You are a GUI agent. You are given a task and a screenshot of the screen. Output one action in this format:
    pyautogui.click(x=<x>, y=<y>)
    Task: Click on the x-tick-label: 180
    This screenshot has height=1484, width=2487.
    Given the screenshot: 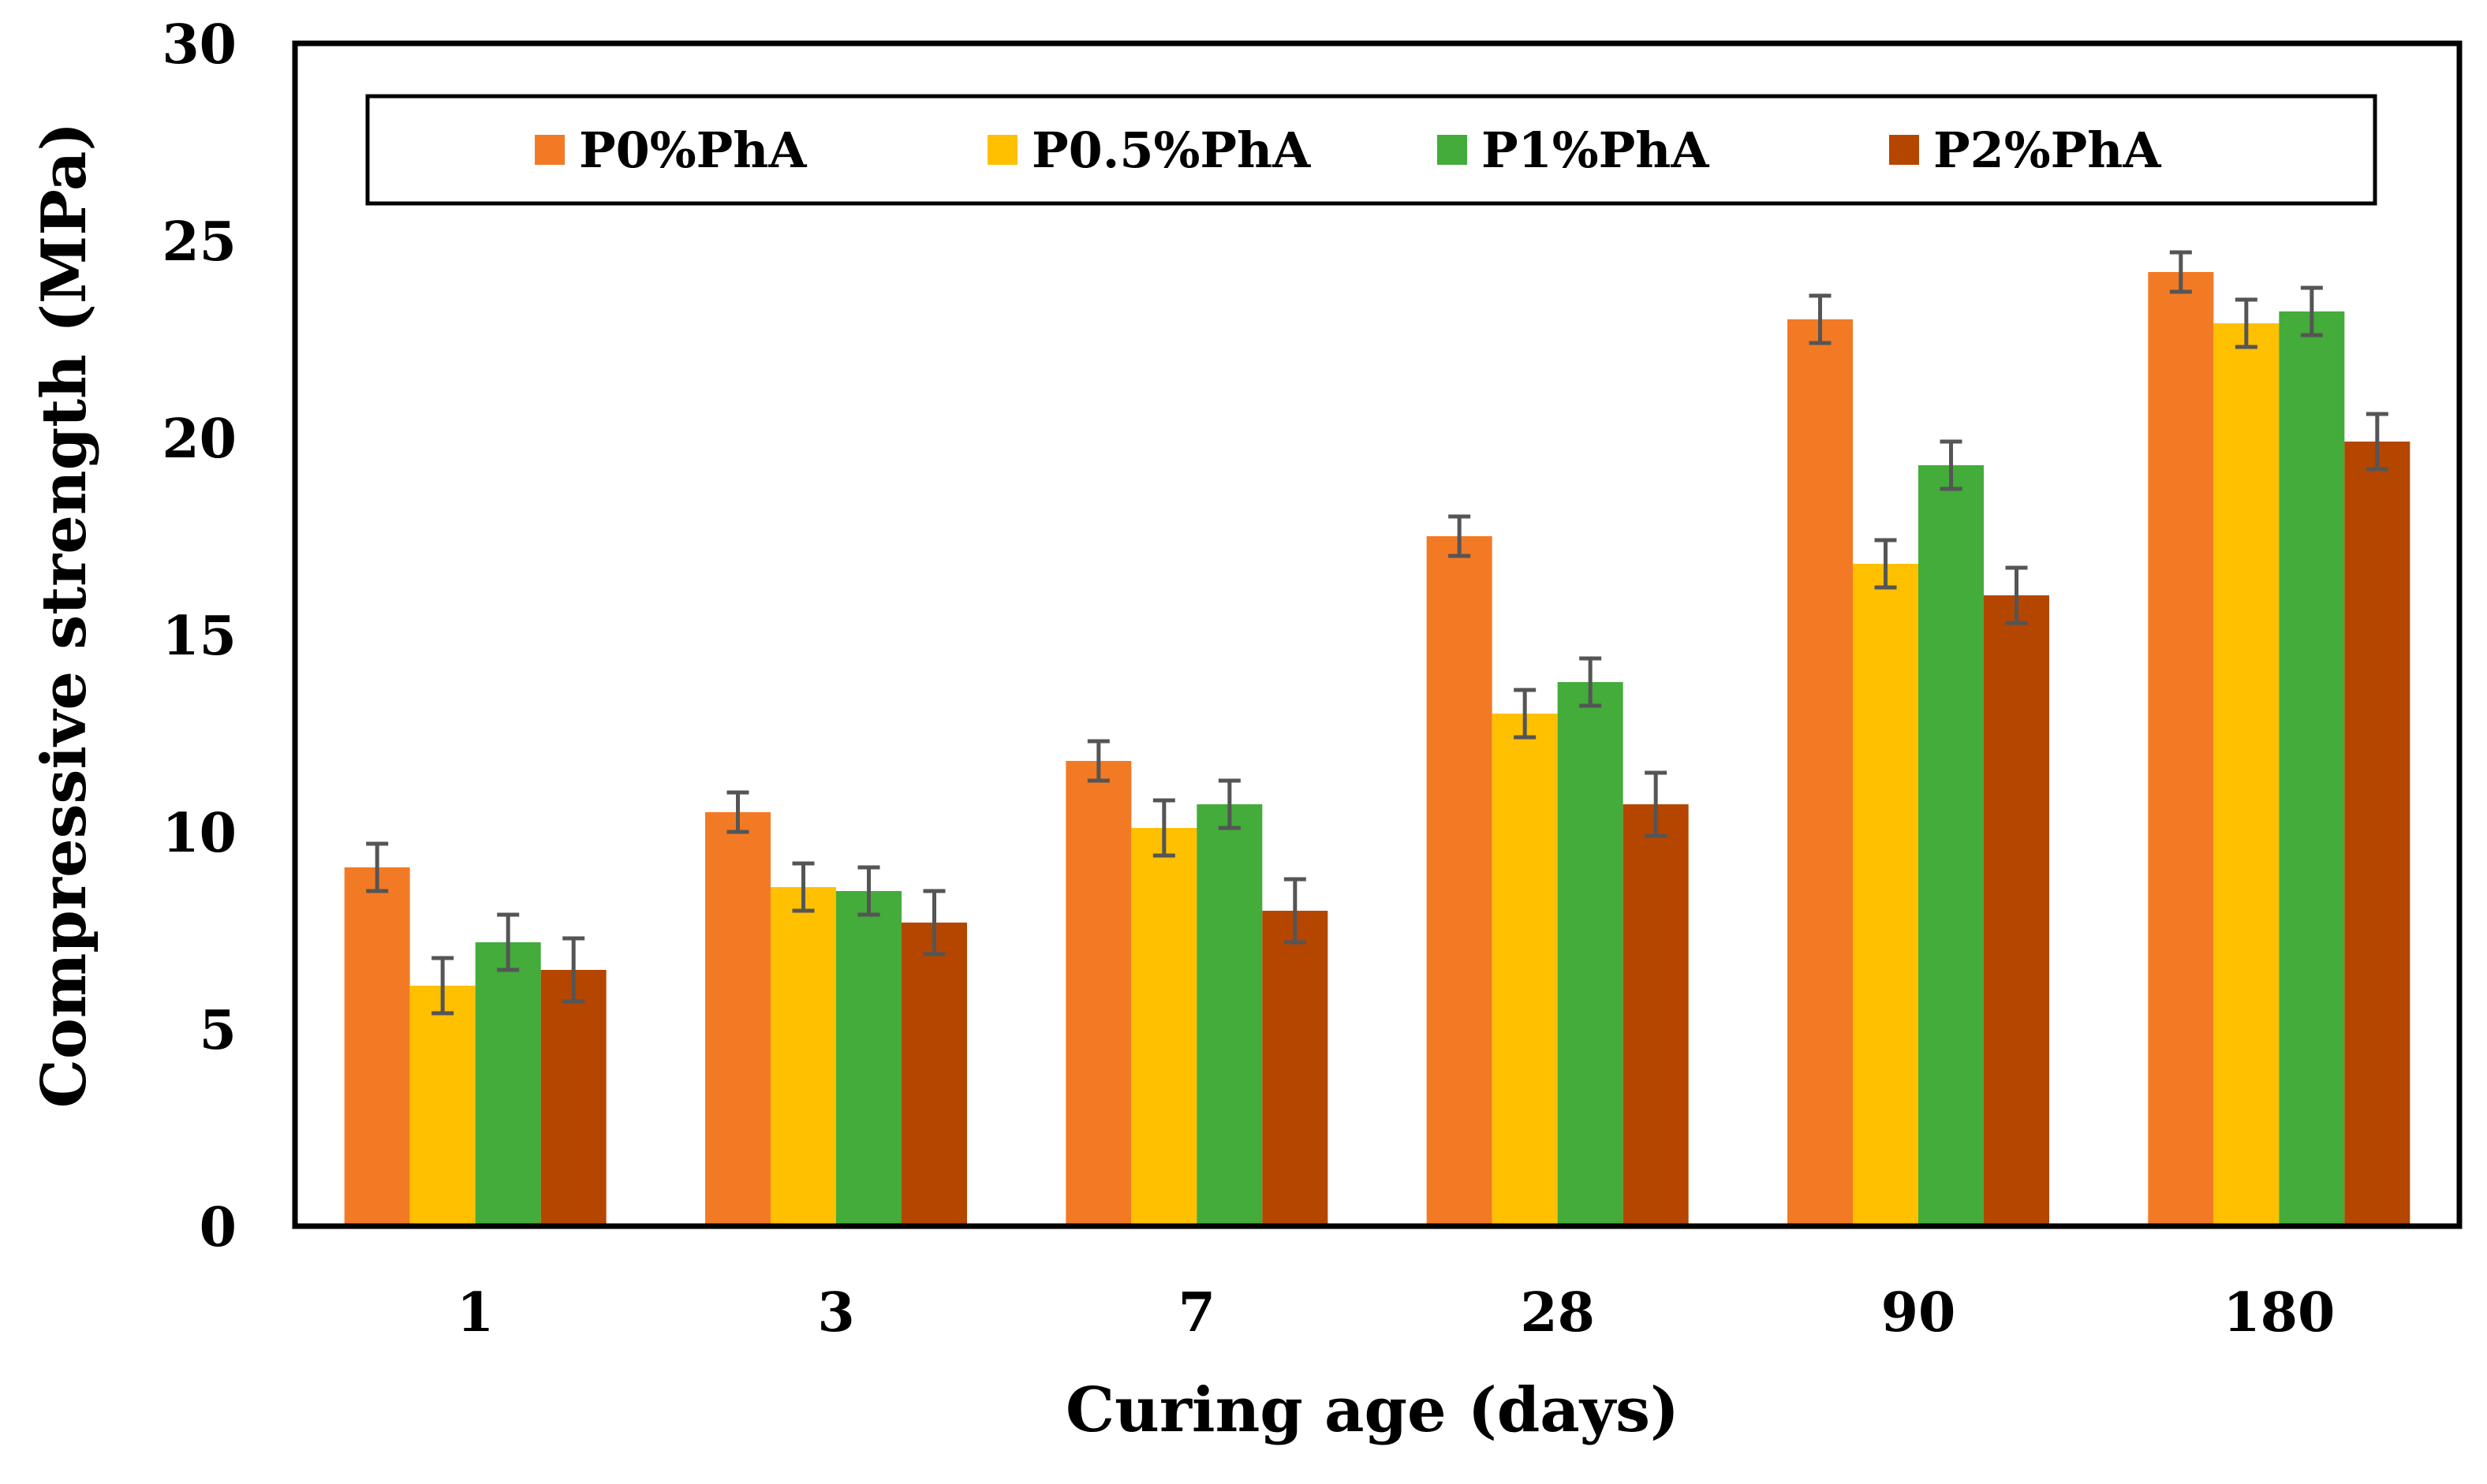 What is the action you would take?
    pyautogui.click(x=2279, y=1312)
    